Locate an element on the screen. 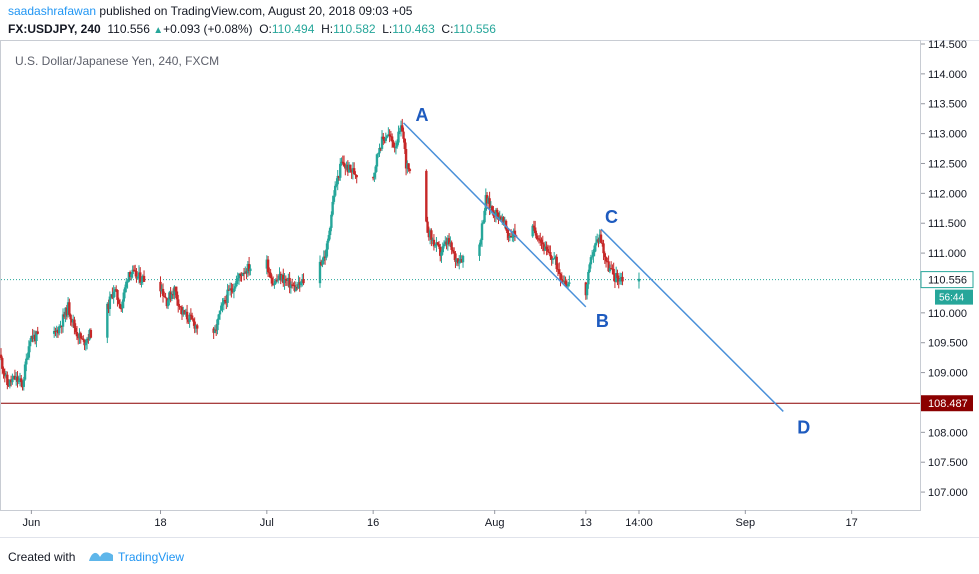  support-label: 108.487 is located at coordinates (948, 404).